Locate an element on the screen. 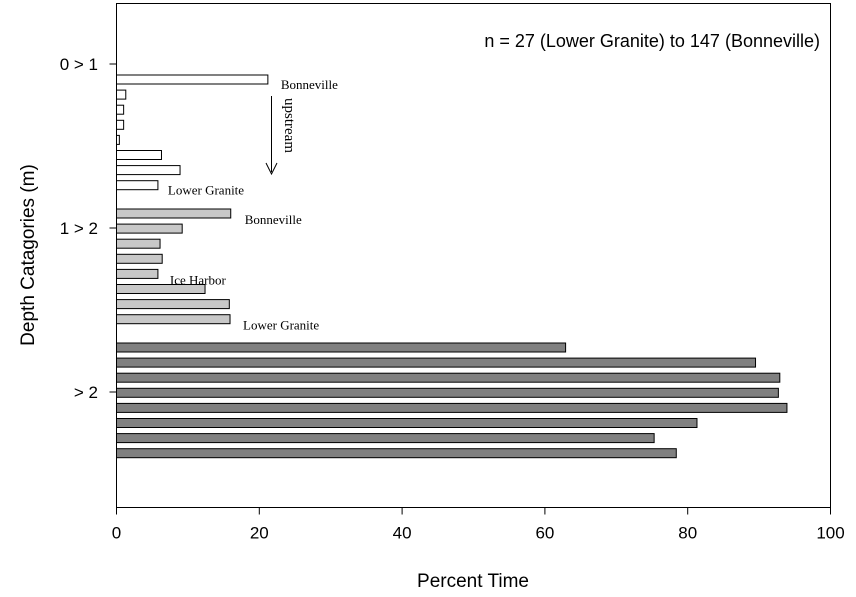 The width and height of the screenshot is (856, 597). bar-label: Ice Harbor is located at coordinates (198, 279).